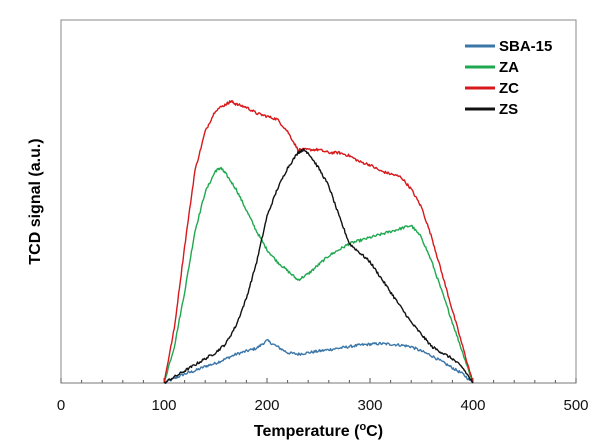 Image resolution: width=613 pixels, height=448 pixels. I want to click on legend-label-zs: ZS, so click(508, 109).